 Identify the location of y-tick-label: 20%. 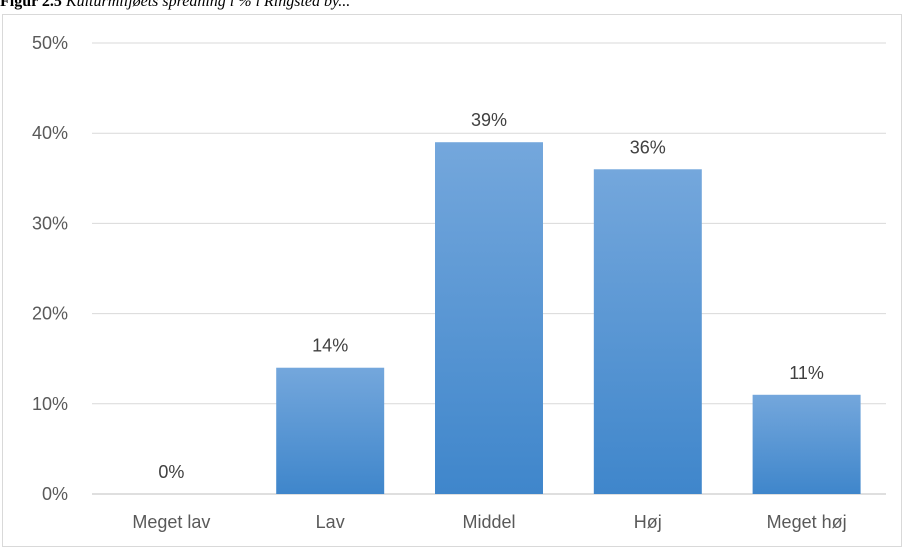
(50, 314).